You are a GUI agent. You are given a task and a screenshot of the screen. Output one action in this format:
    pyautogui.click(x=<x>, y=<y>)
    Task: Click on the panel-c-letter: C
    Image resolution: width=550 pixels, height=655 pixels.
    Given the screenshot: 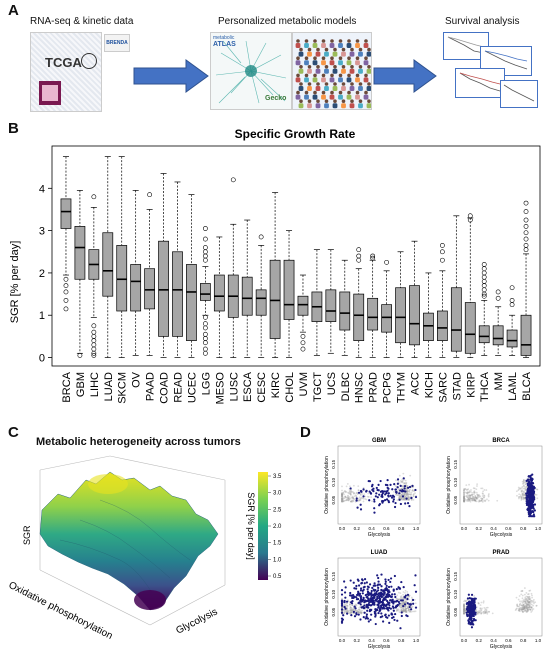 What is the action you would take?
    pyautogui.click(x=13, y=432)
    